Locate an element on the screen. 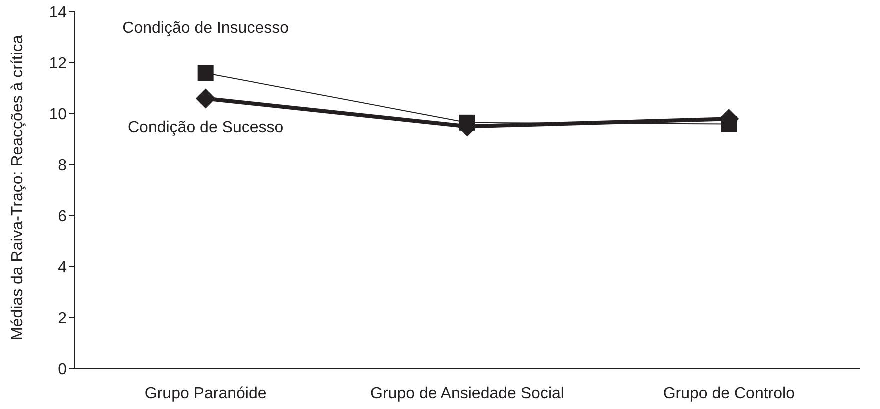 The width and height of the screenshot is (880, 409). y-tick-label: 6 is located at coordinates (63, 217).